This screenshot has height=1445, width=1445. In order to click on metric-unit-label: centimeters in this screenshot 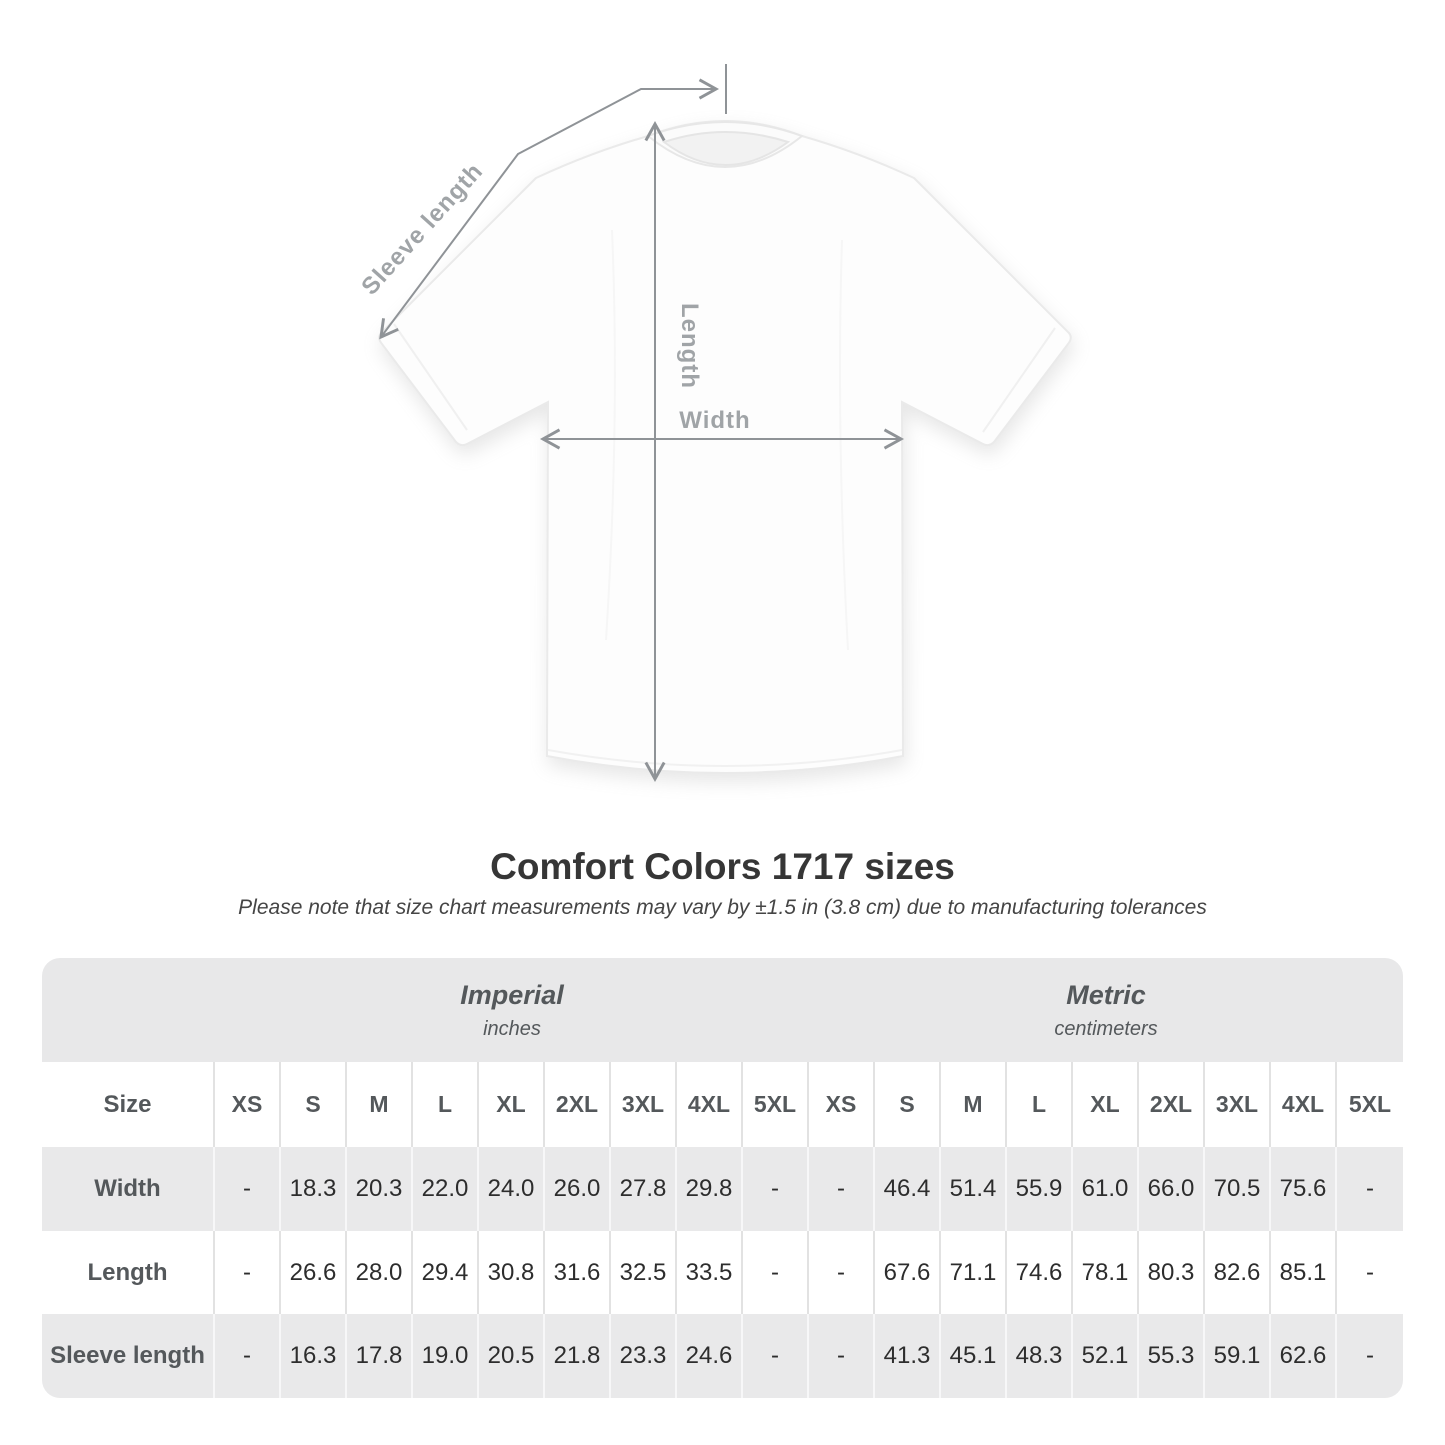, I will do `click(1106, 1028)`.